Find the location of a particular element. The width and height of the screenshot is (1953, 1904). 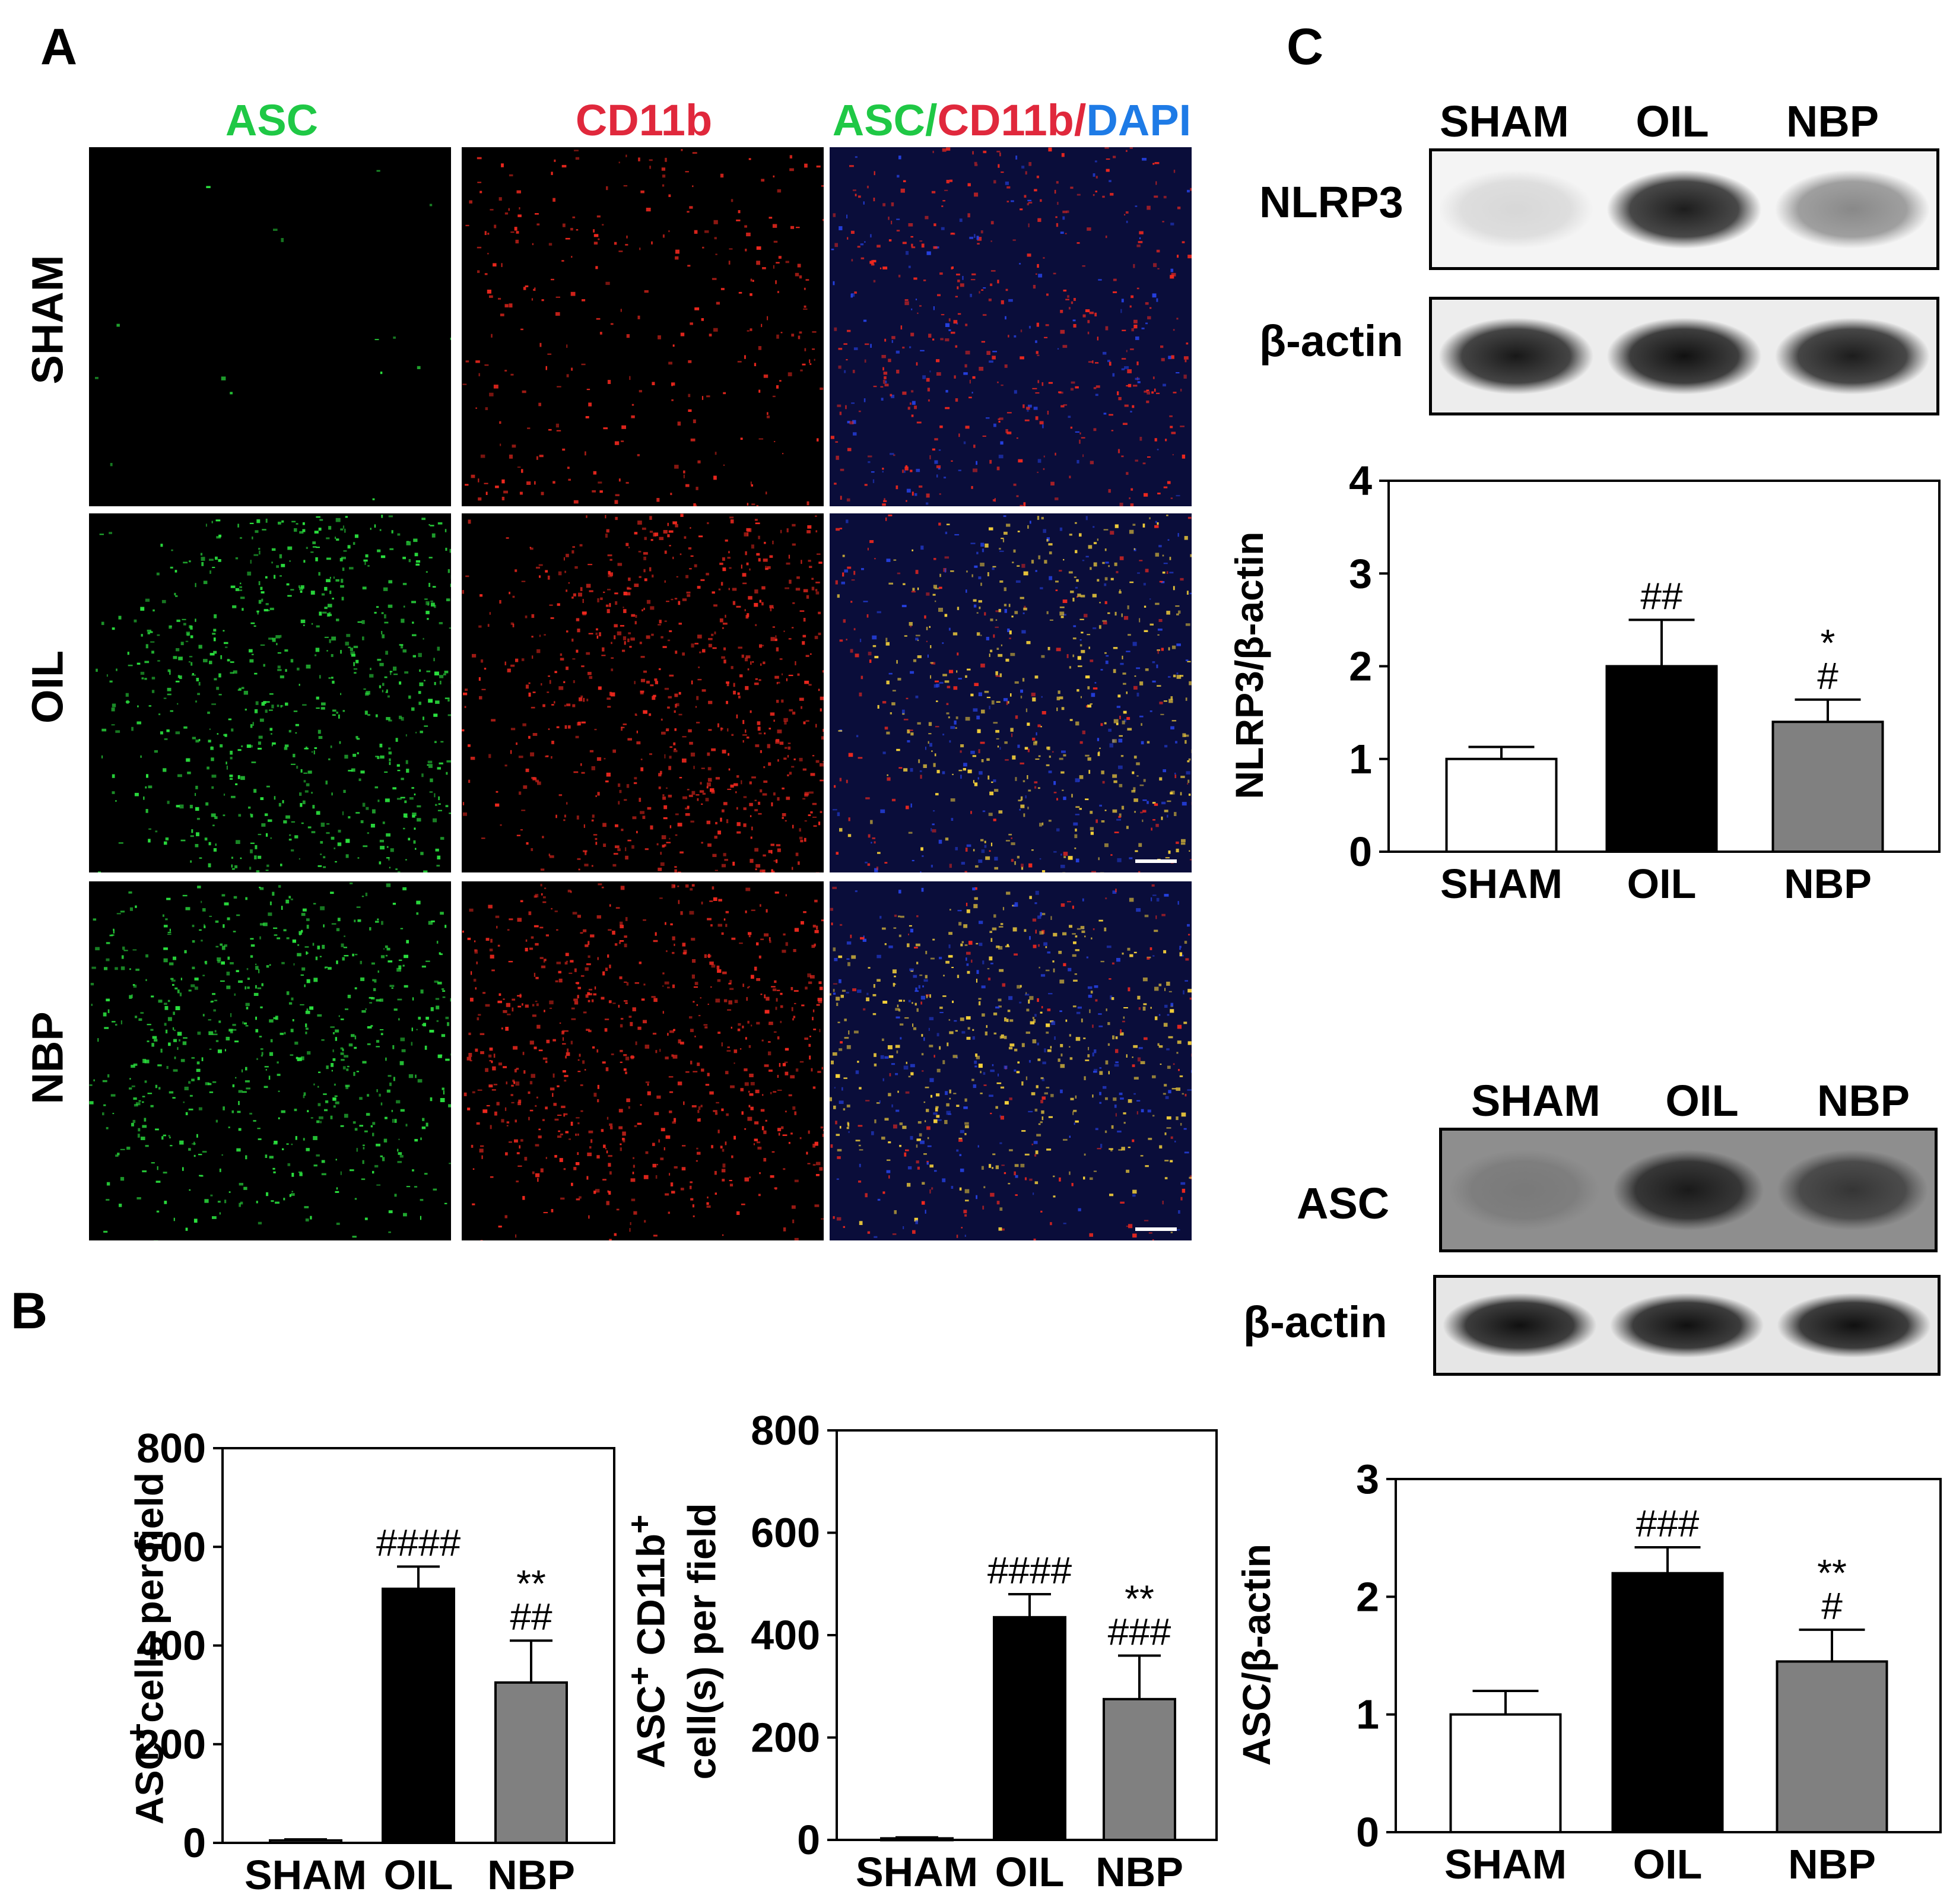

panel-letter-c: C is located at coordinates (1305, 46).